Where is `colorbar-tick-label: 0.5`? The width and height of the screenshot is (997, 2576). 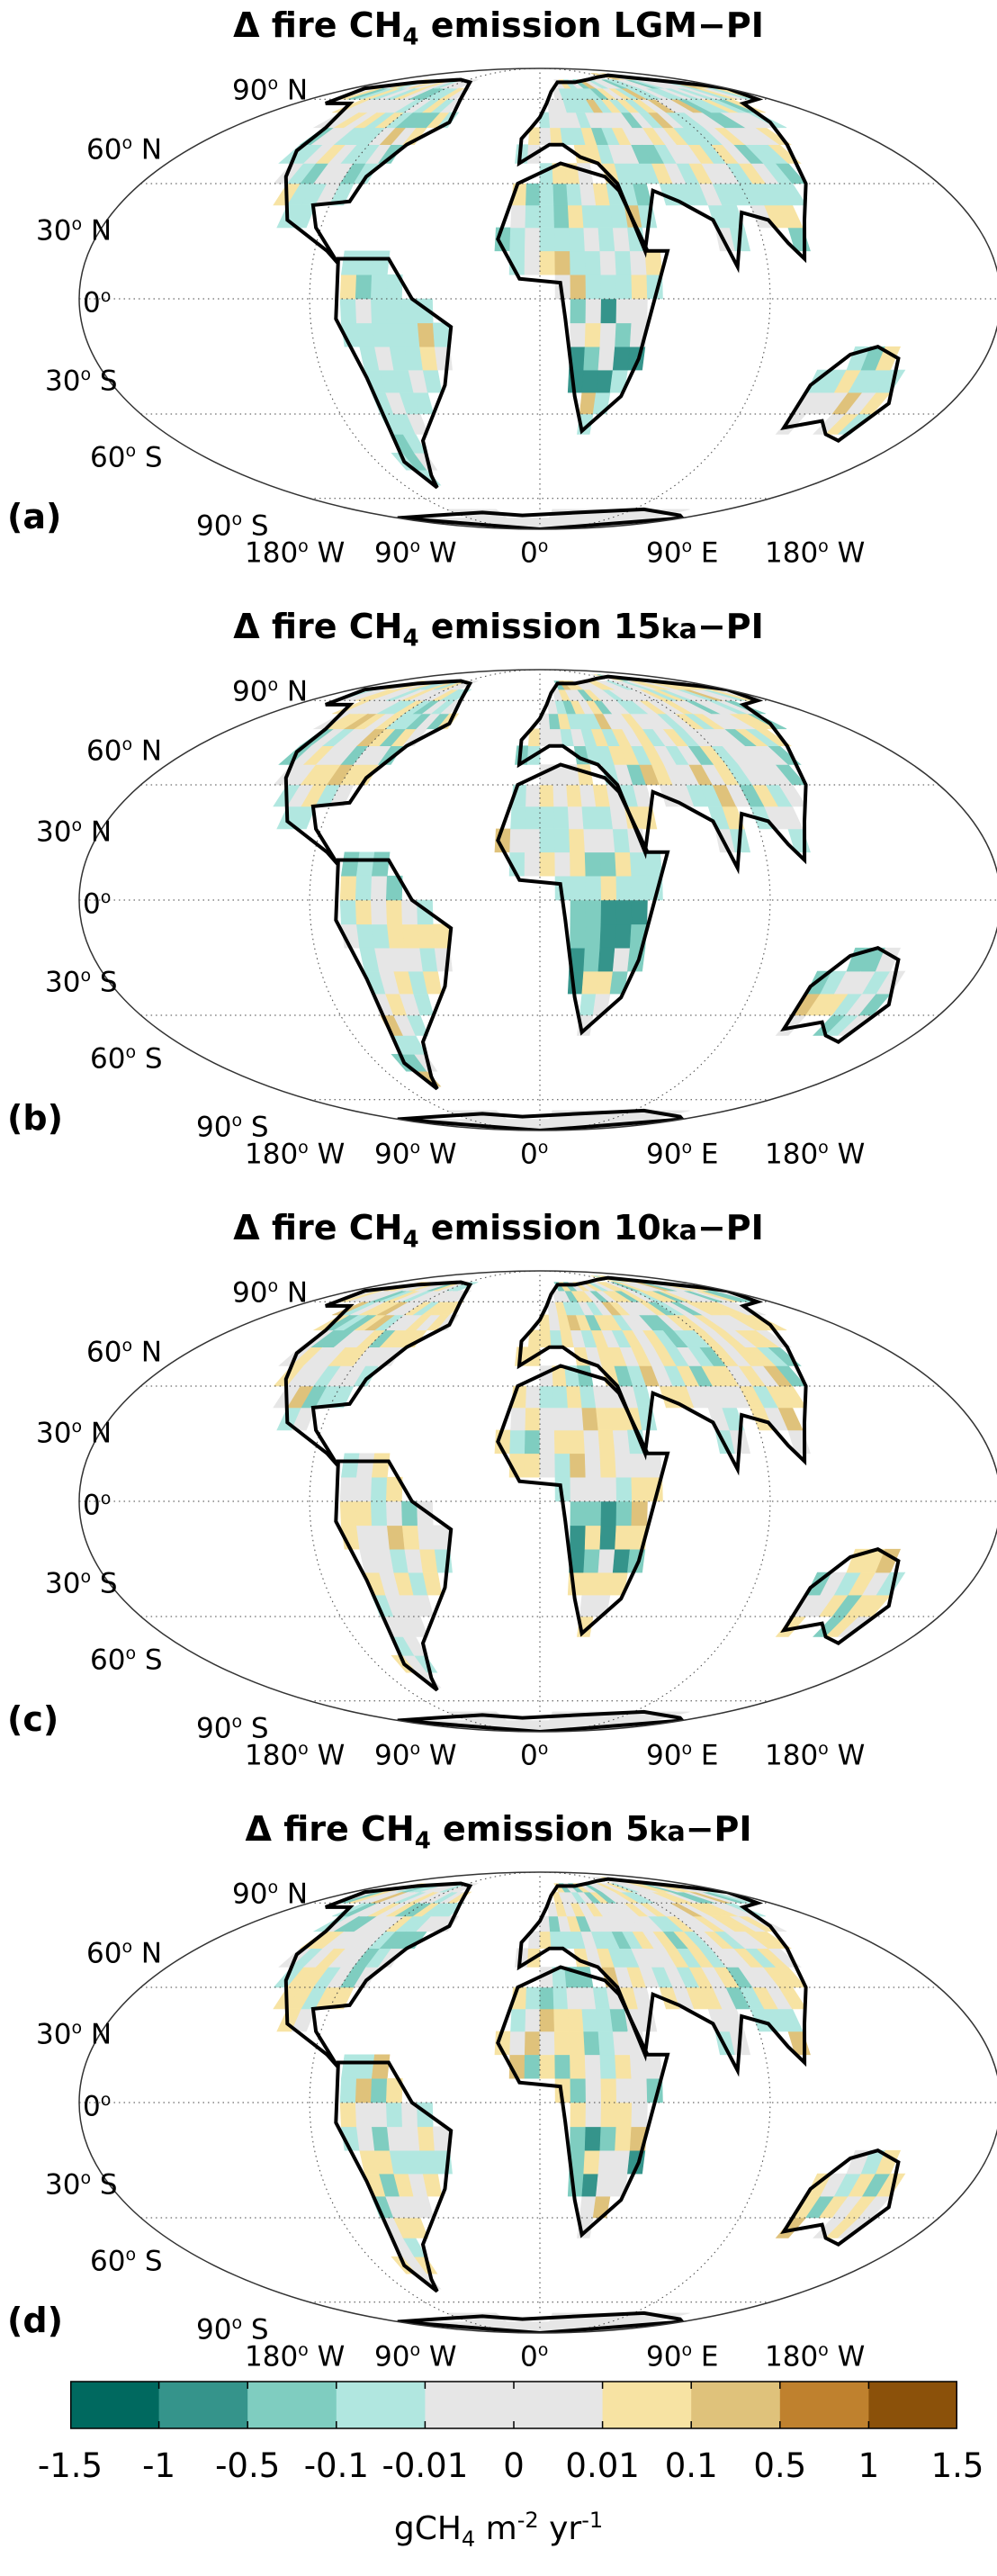 colorbar-tick-label: 0.5 is located at coordinates (780, 2465).